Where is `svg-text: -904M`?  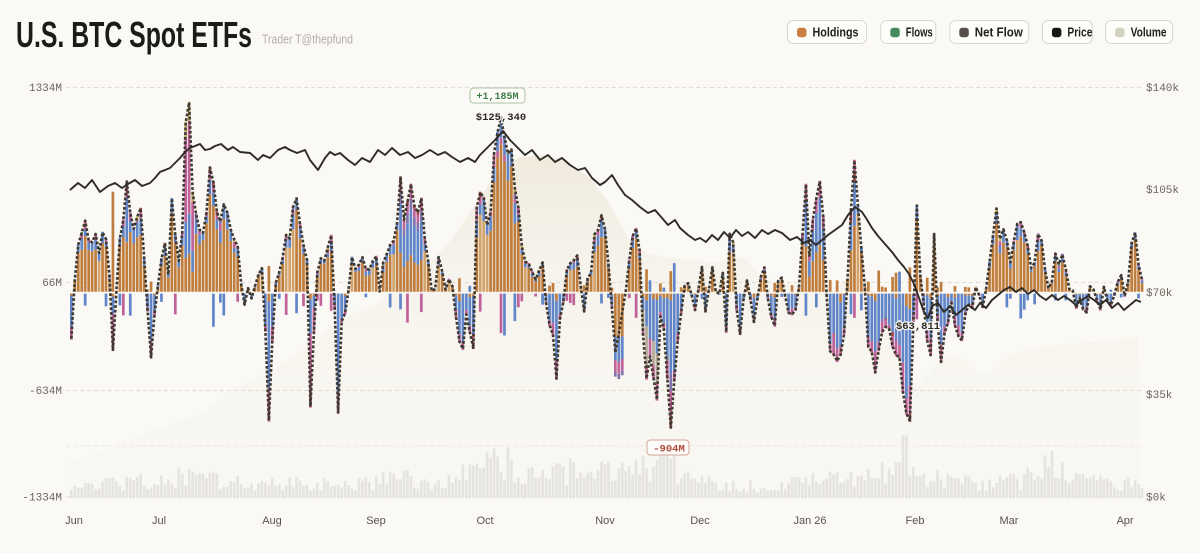
svg-text: -904M is located at coordinates (669, 450).